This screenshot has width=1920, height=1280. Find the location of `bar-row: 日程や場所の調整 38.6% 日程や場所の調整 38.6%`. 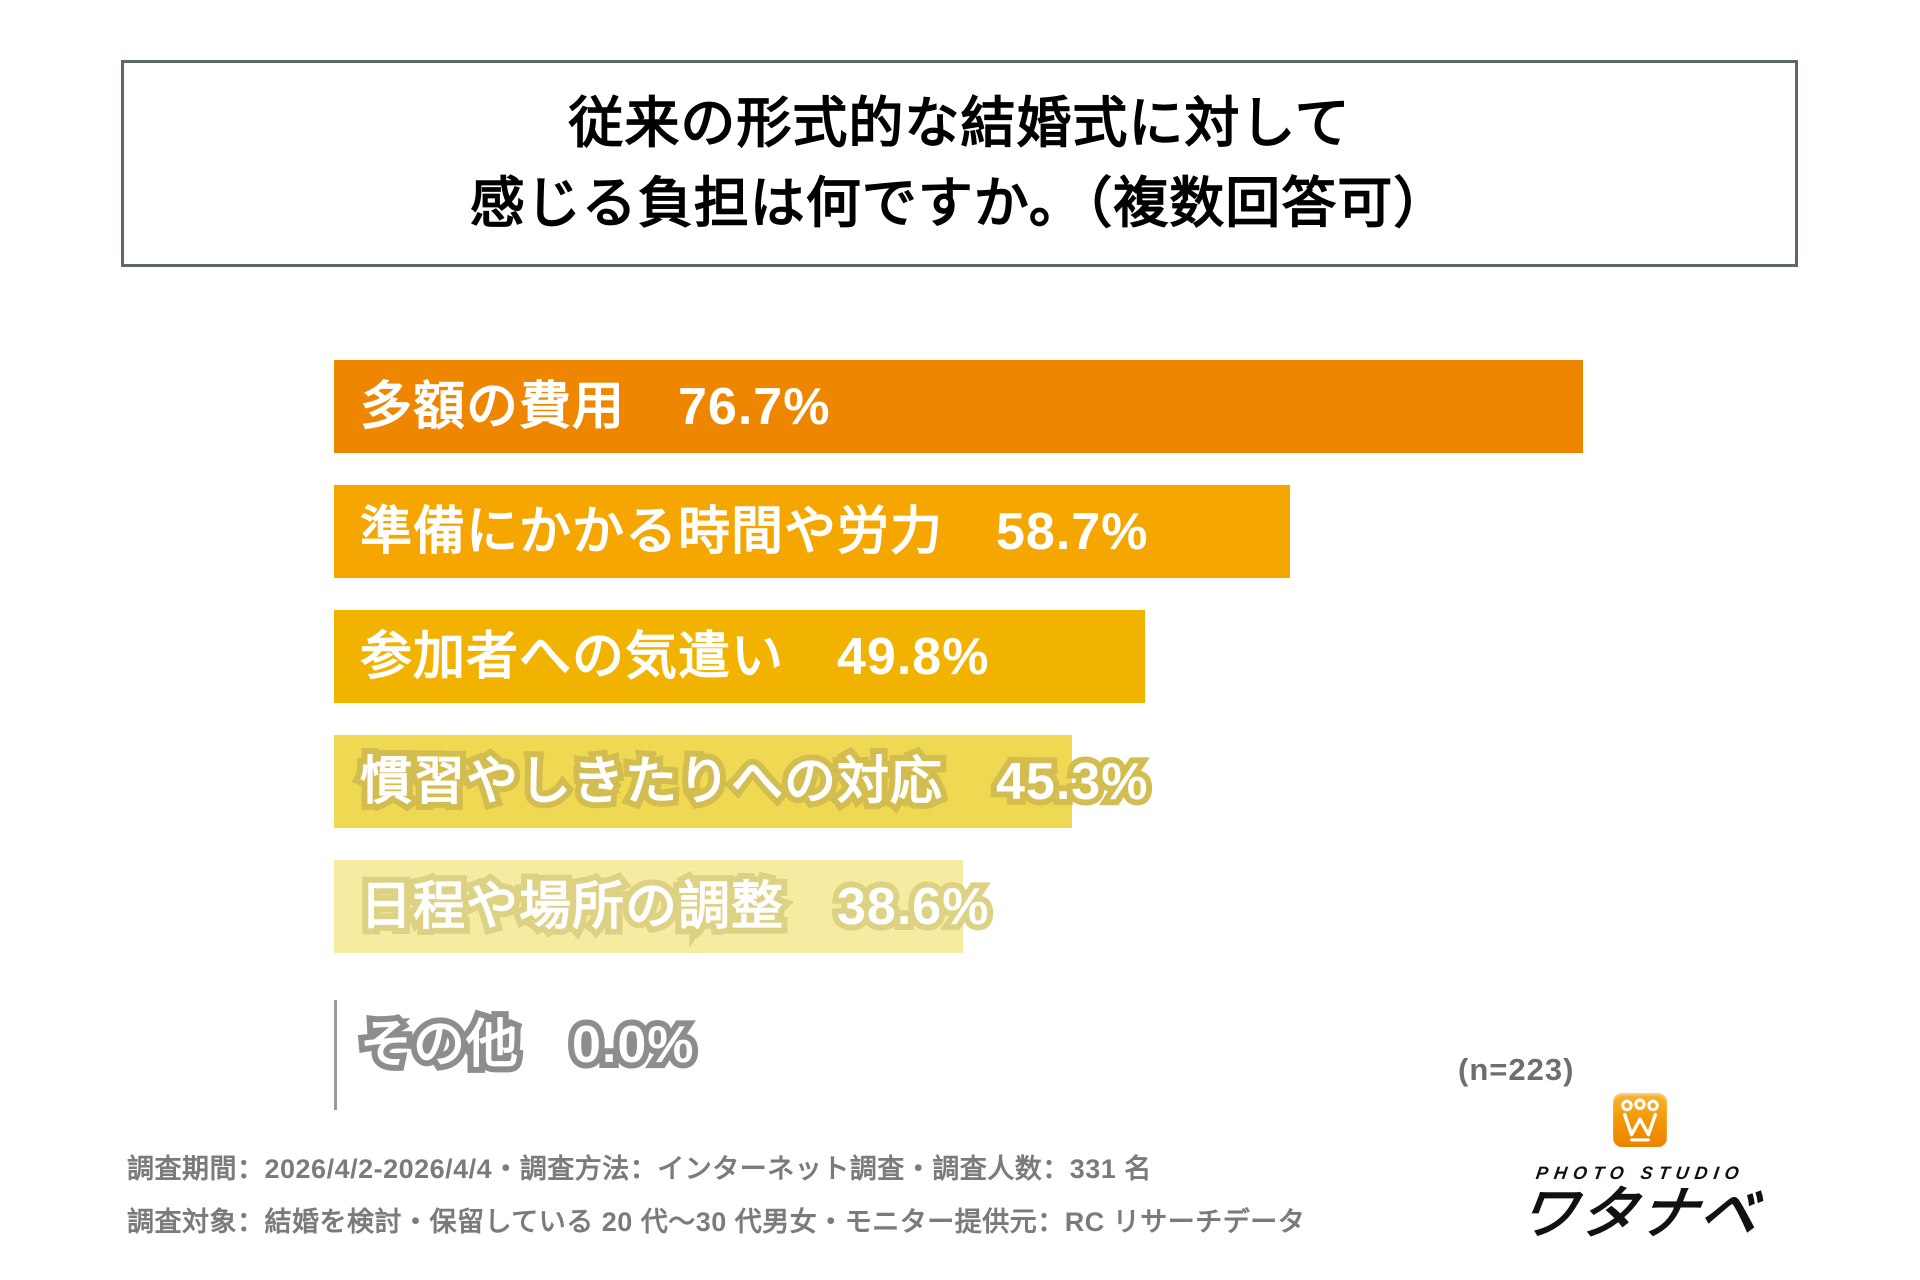

bar-row: 日程や場所の調整 38.6% 日程や場所の調整 38.6% is located at coordinates (1084, 906).